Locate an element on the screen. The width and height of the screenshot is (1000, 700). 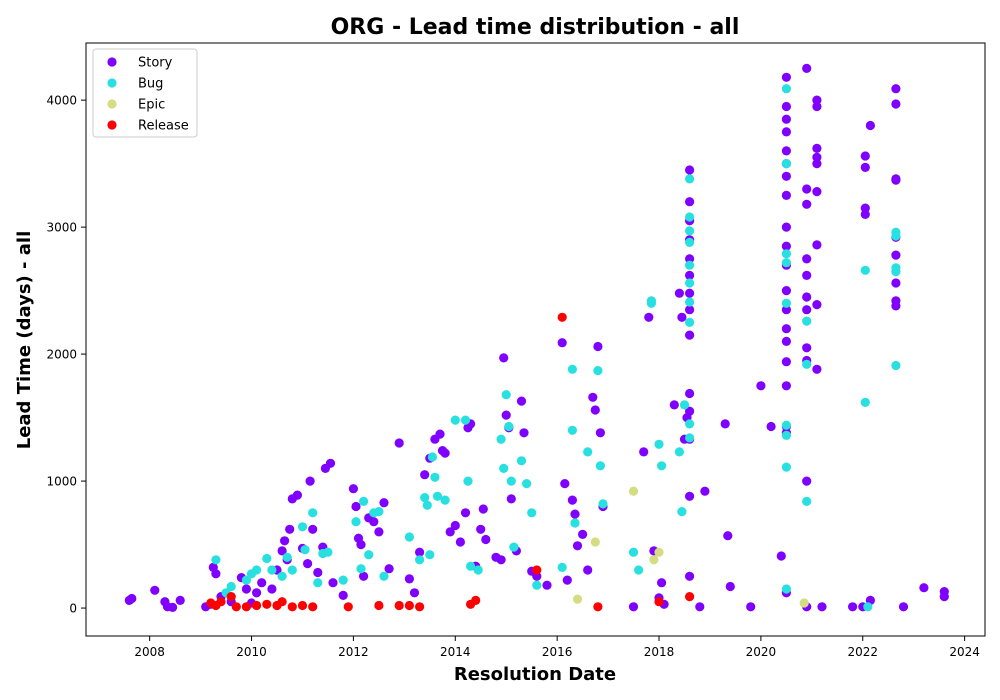
y-tick-label-3: 3000 is located at coordinates (61, 228).